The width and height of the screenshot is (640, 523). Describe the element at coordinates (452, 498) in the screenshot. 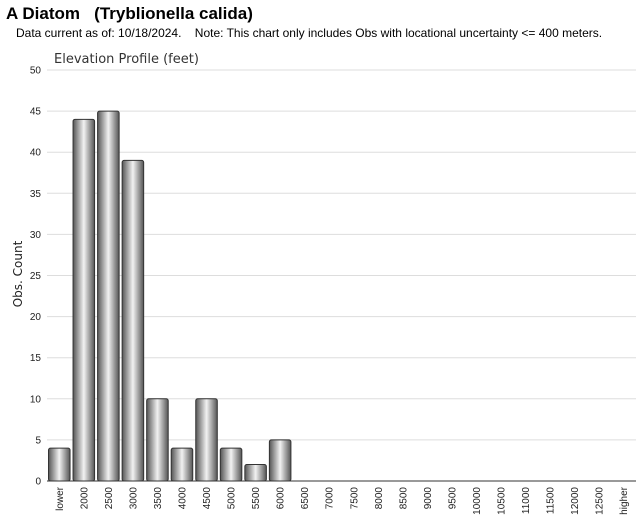

I see `x-tick-label: 9500` at that location.